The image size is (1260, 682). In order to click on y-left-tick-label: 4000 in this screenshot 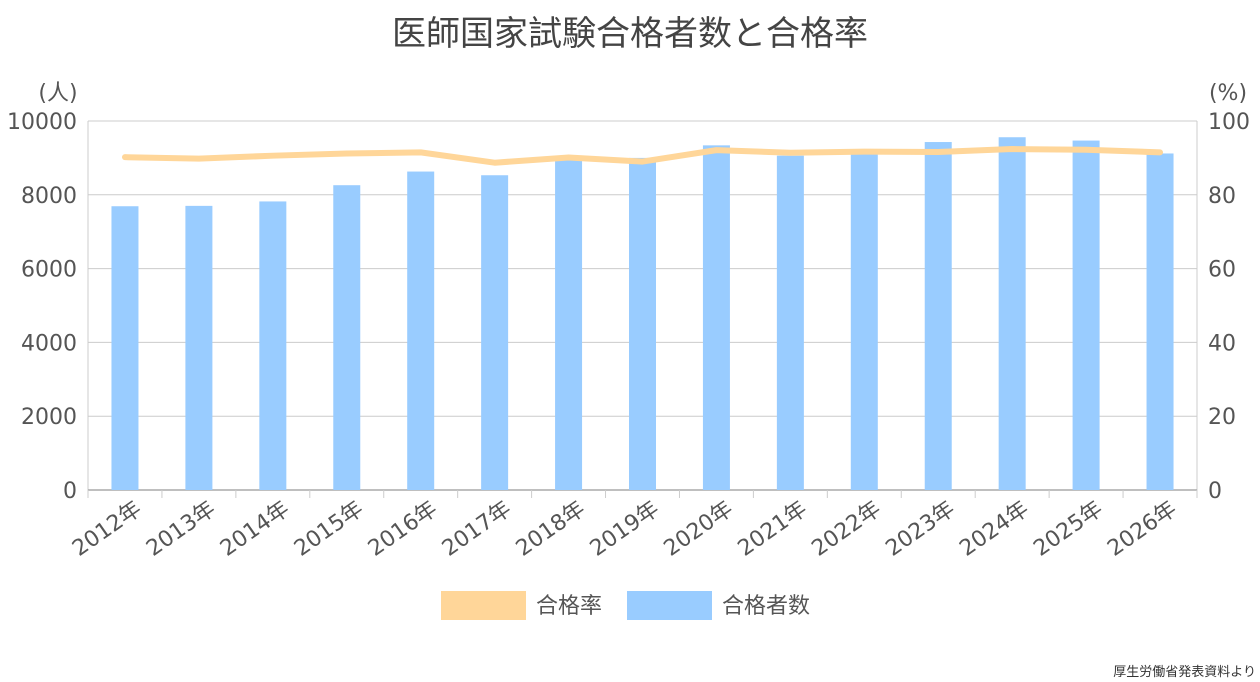, I will do `click(49, 343)`.